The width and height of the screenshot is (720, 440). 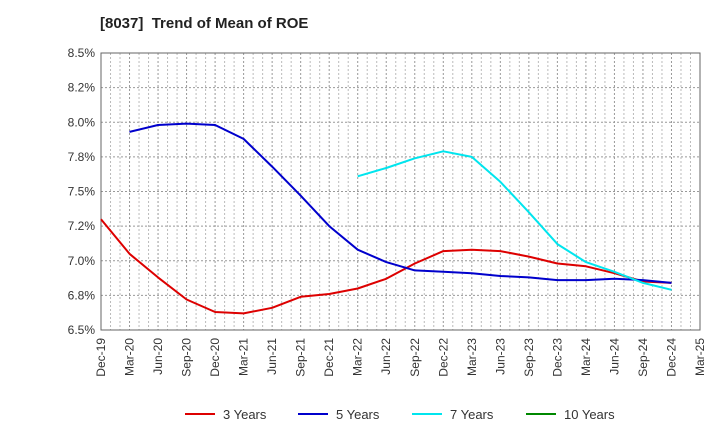 What do you see at coordinates (529, 357) in the screenshot?
I see `x-tick-label: Sep-23` at bounding box center [529, 357].